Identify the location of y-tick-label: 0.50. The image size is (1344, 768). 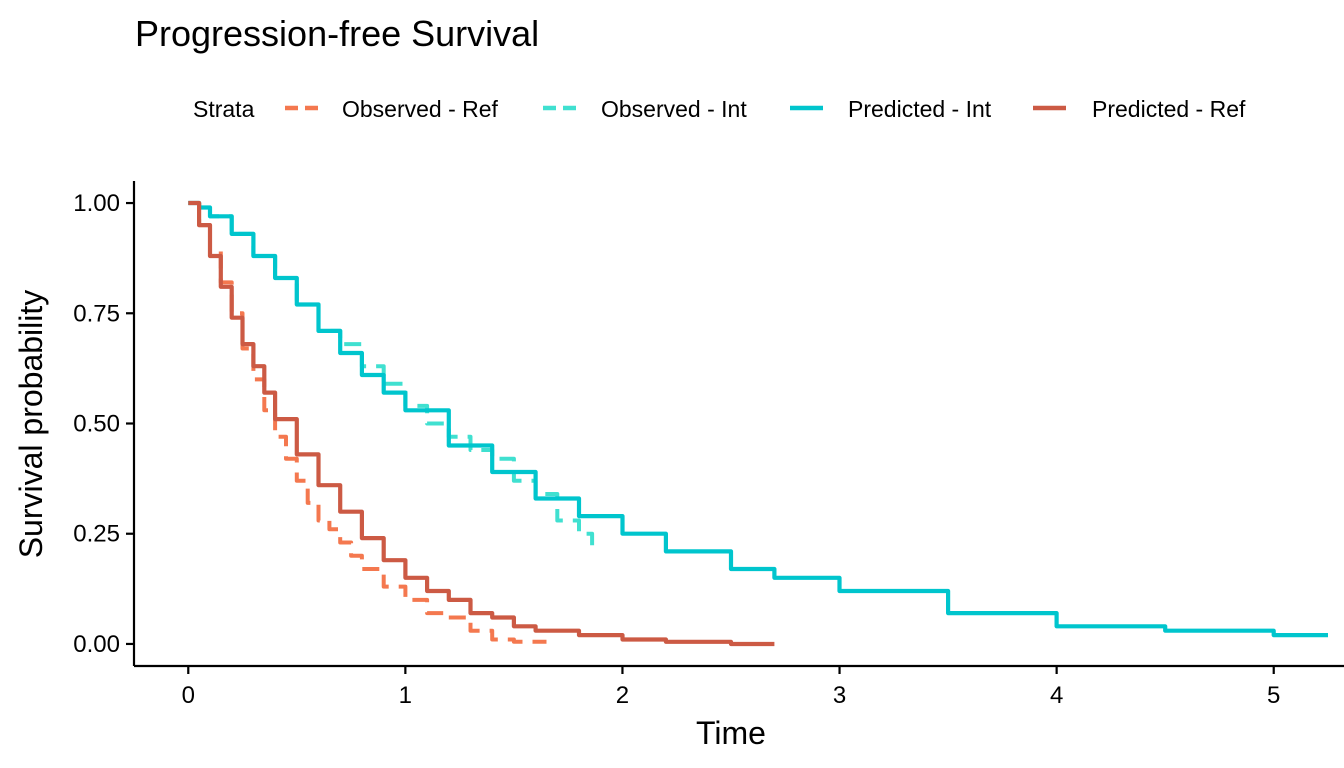
(96, 424).